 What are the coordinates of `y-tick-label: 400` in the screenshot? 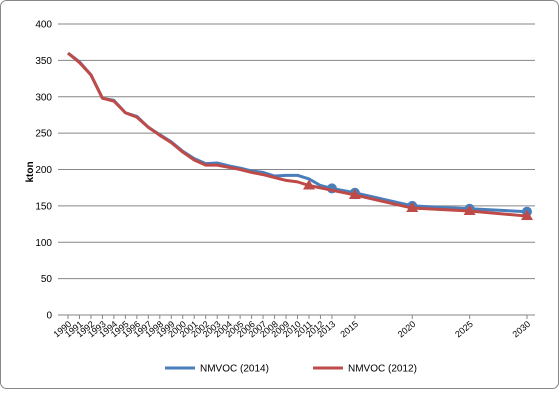 It's located at (43, 25).